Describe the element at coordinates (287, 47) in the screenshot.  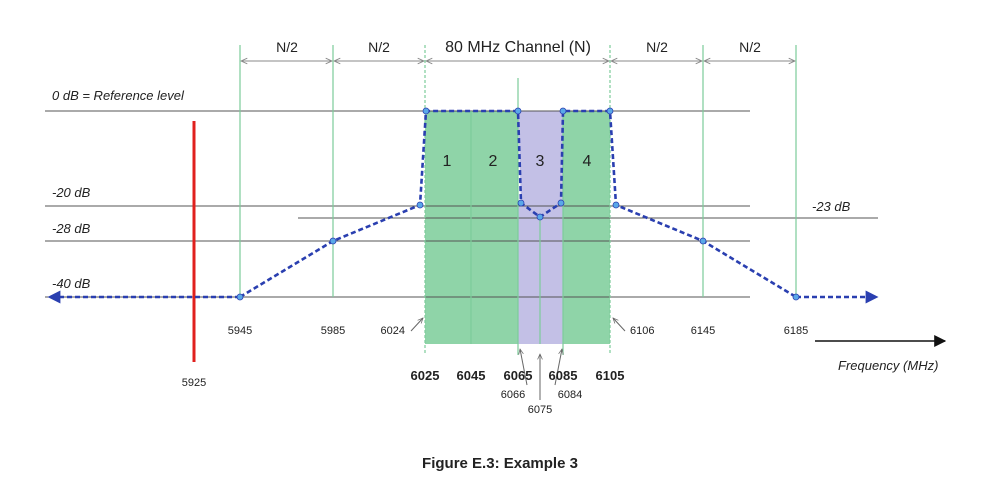
I see `span-label-1: N/2` at that location.